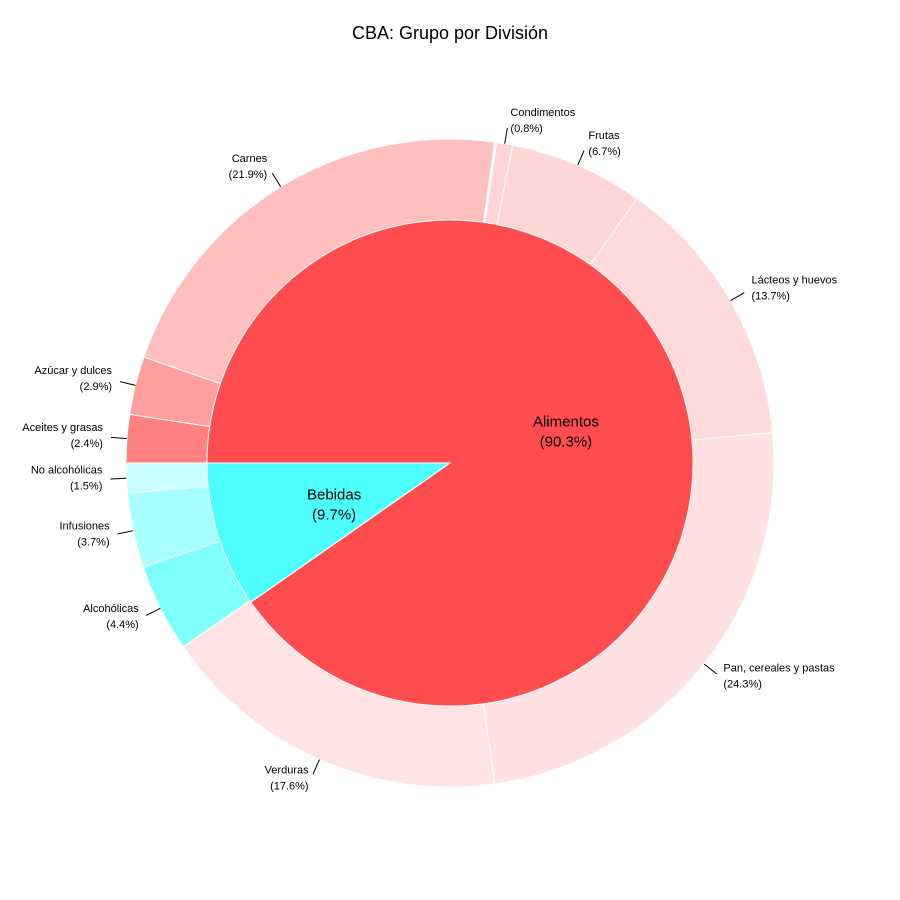 The image size is (900, 900). What do you see at coordinates (506, 135) in the screenshot?
I see `leader-line-condimentos` at bounding box center [506, 135].